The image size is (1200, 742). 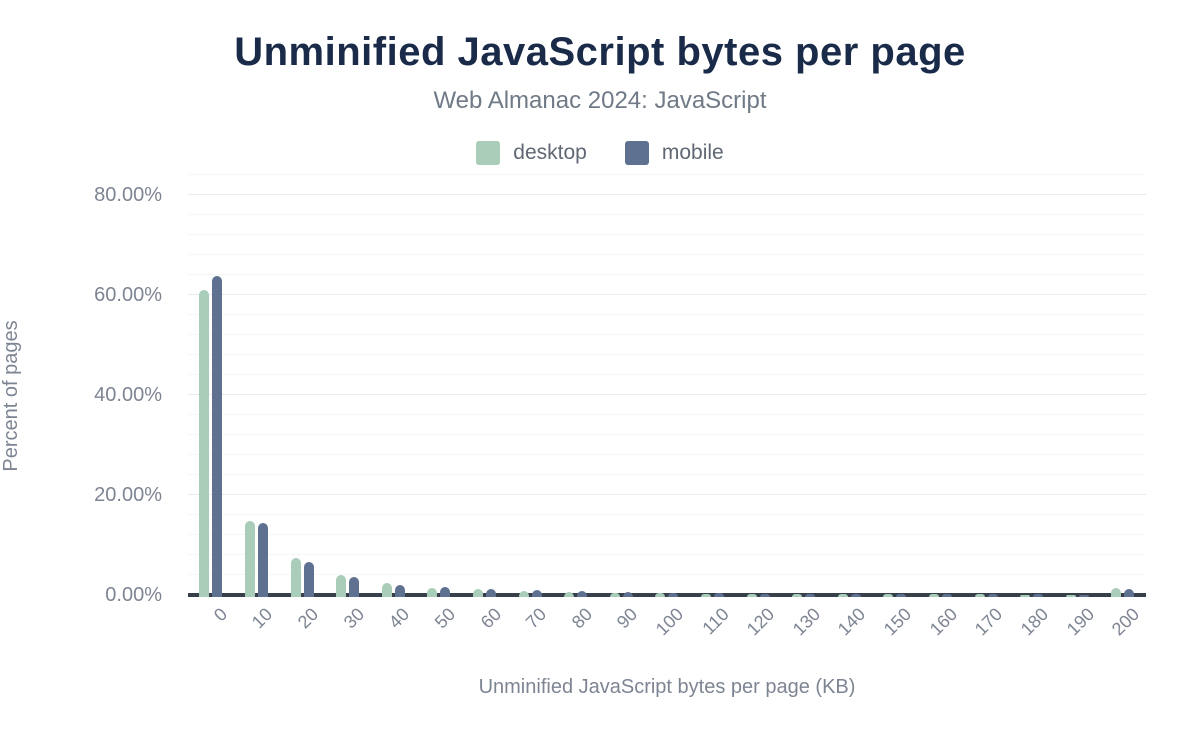 I want to click on bar-group-20kb, so click(x=302, y=383).